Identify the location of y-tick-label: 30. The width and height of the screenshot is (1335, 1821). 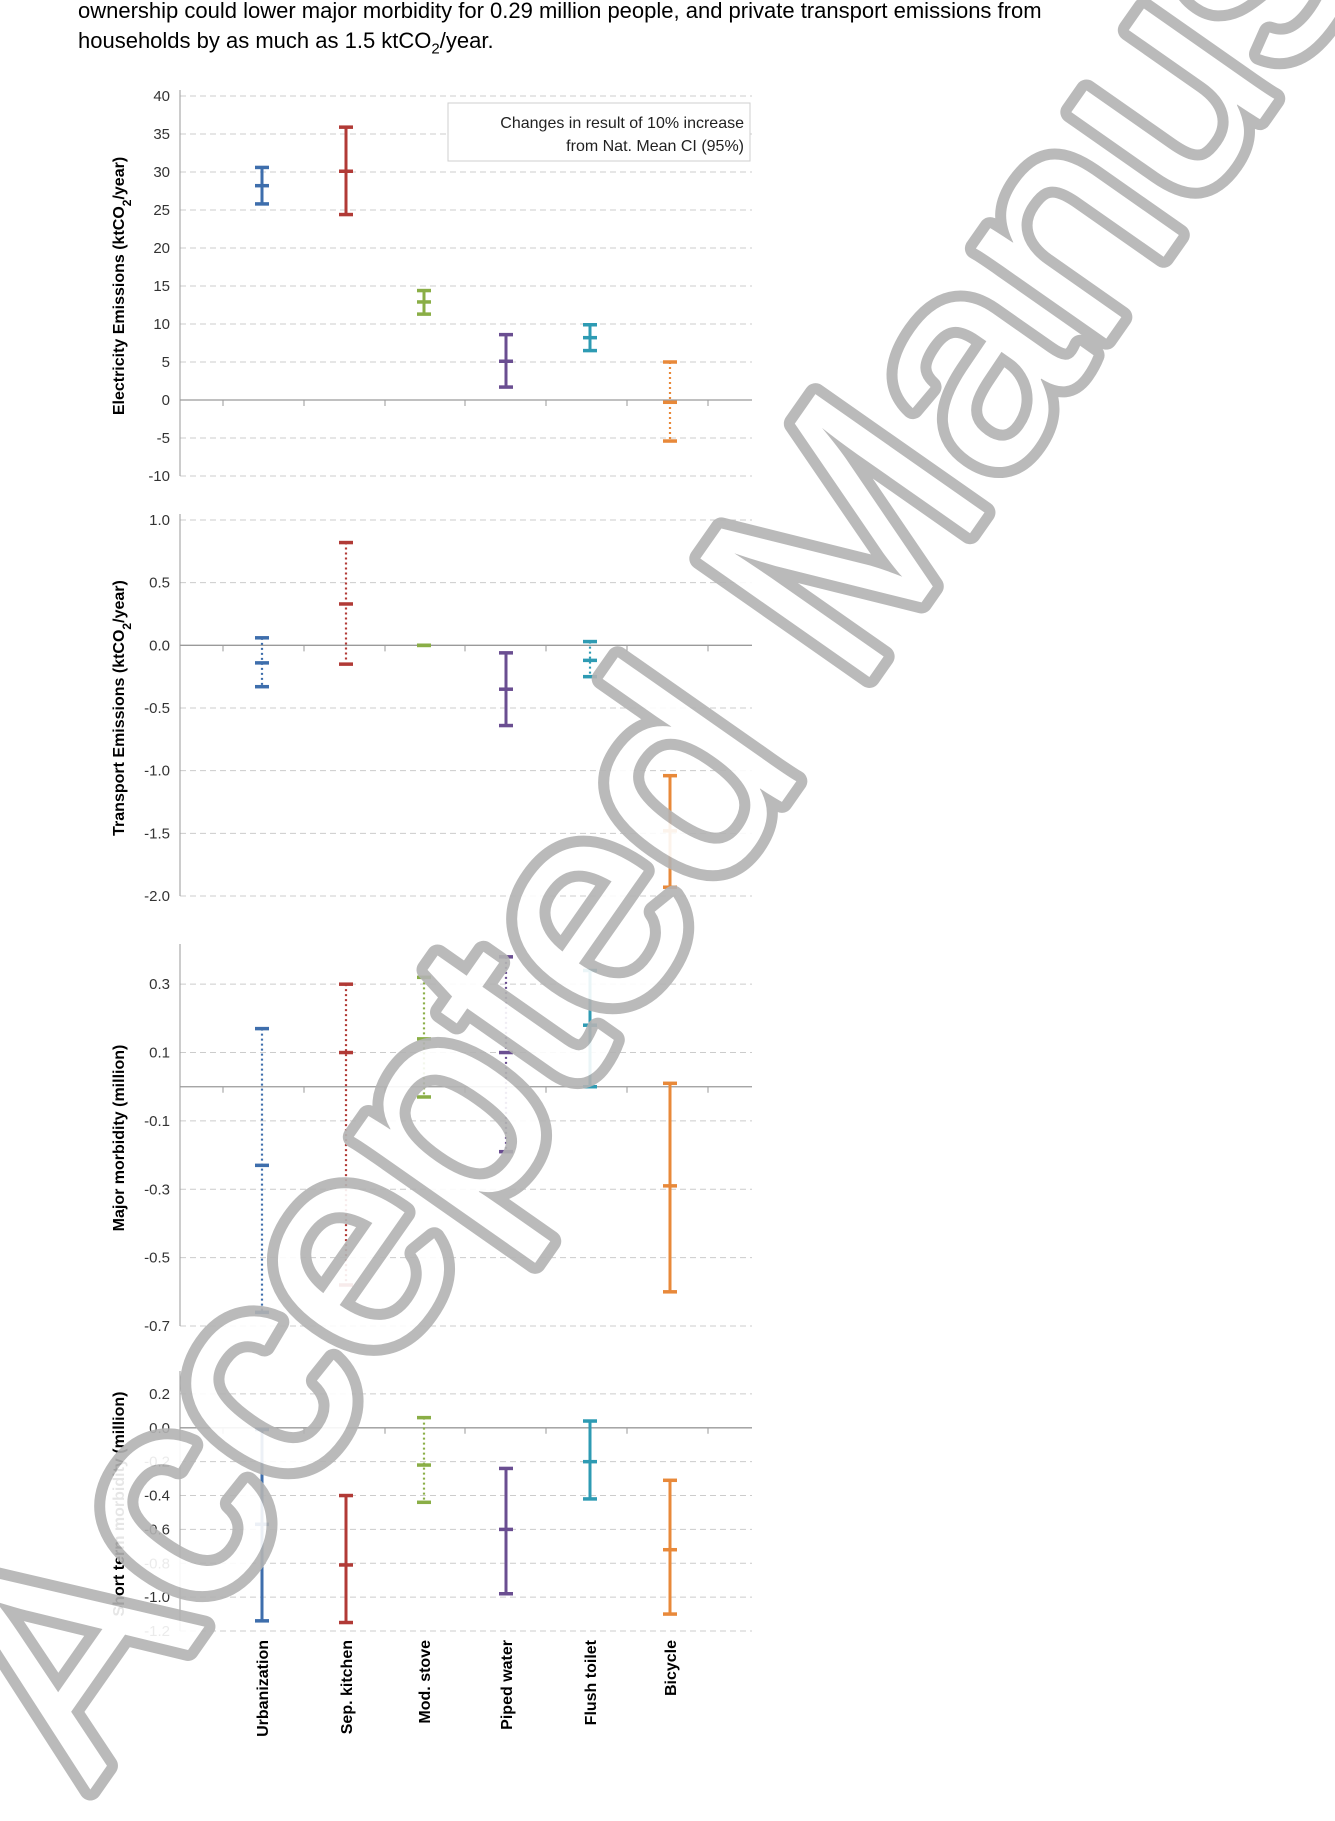
(161, 172).